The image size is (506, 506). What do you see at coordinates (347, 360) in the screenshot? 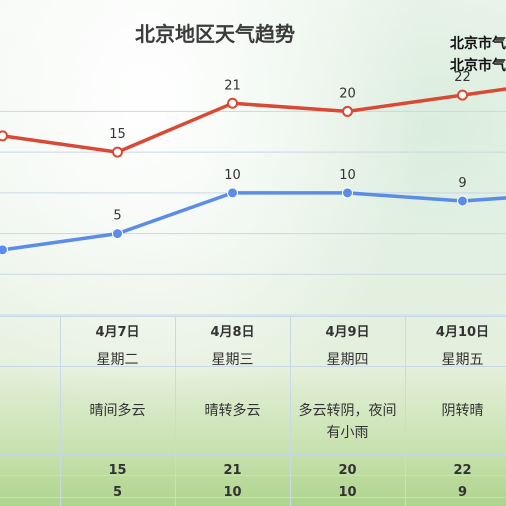
I see `weekday-cell: 星期四` at bounding box center [347, 360].